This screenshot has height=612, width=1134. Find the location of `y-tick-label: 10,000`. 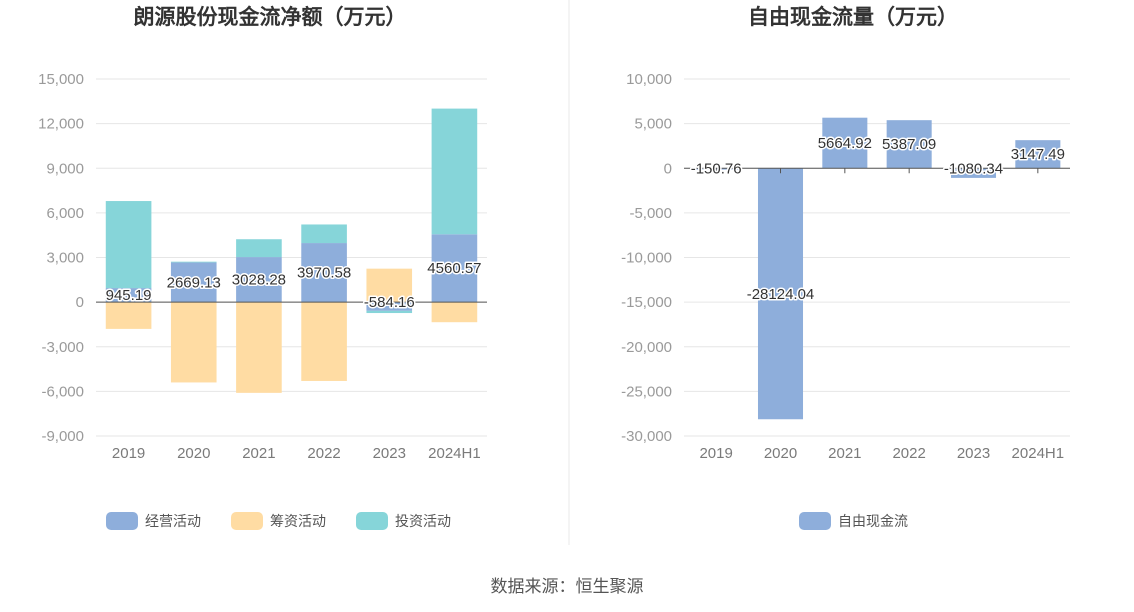

y-tick-label: 10,000 is located at coordinates (649, 79).